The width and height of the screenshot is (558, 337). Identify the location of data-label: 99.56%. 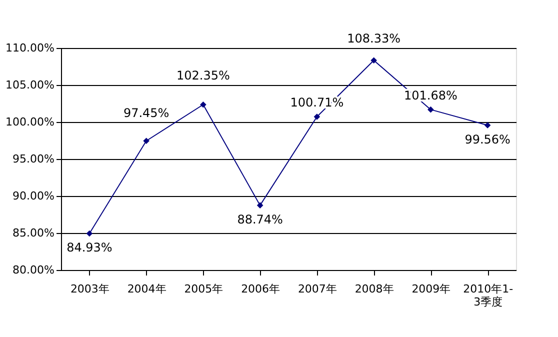
(487, 139).